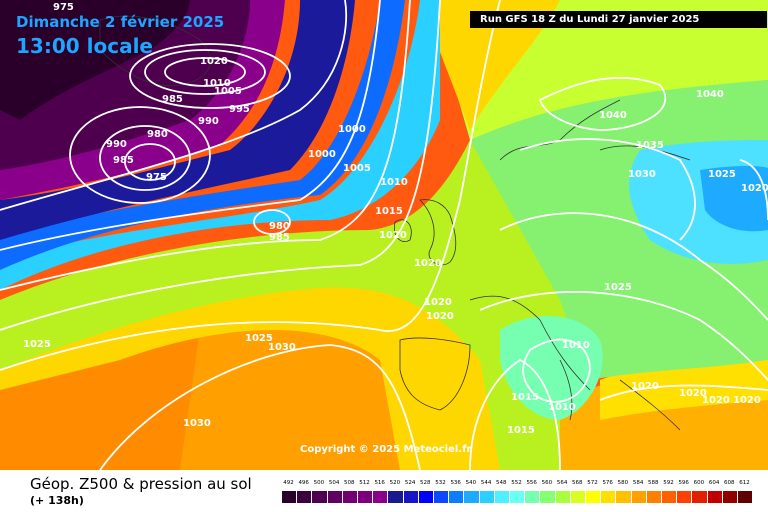 The width and height of the screenshot is (768, 512). I want to click on legend-value-label: 500, so click(319, 483).